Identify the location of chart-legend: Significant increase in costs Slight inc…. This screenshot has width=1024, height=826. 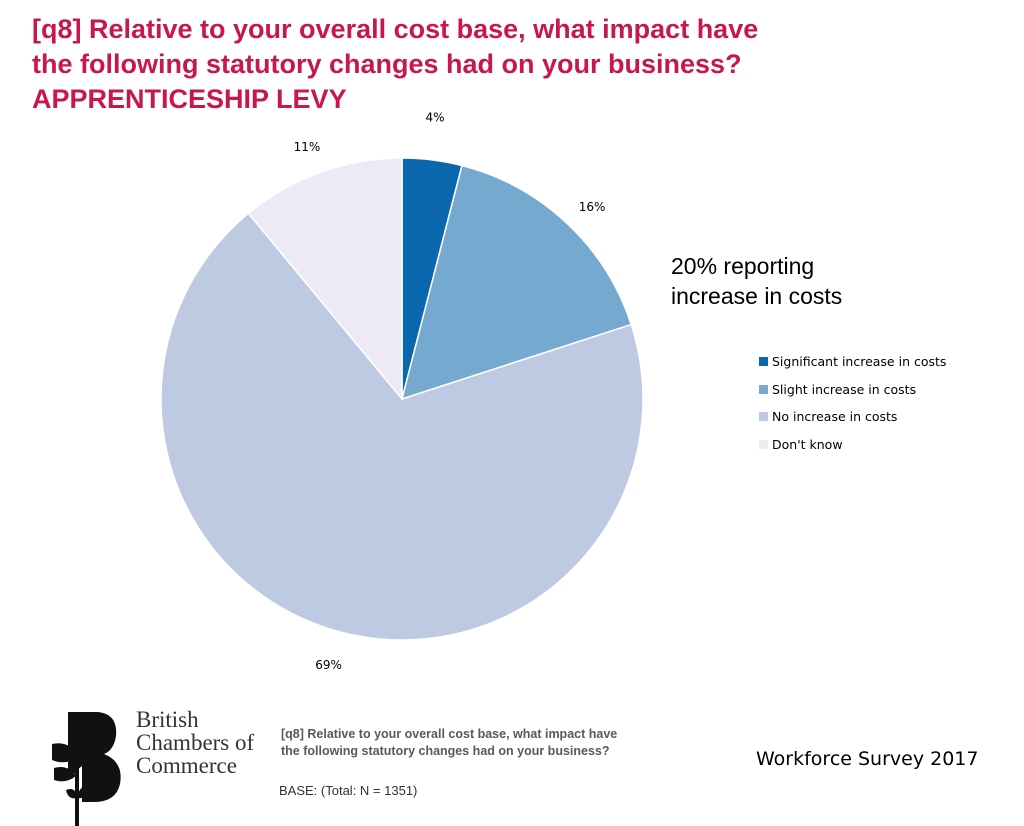
(852, 403).